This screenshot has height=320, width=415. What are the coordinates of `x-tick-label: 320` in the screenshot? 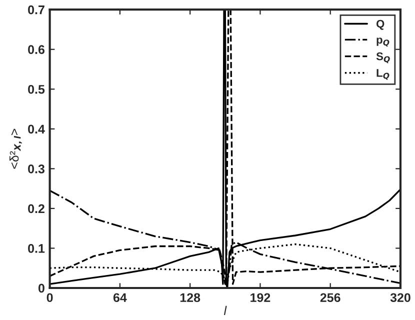 It's located at (400, 297).